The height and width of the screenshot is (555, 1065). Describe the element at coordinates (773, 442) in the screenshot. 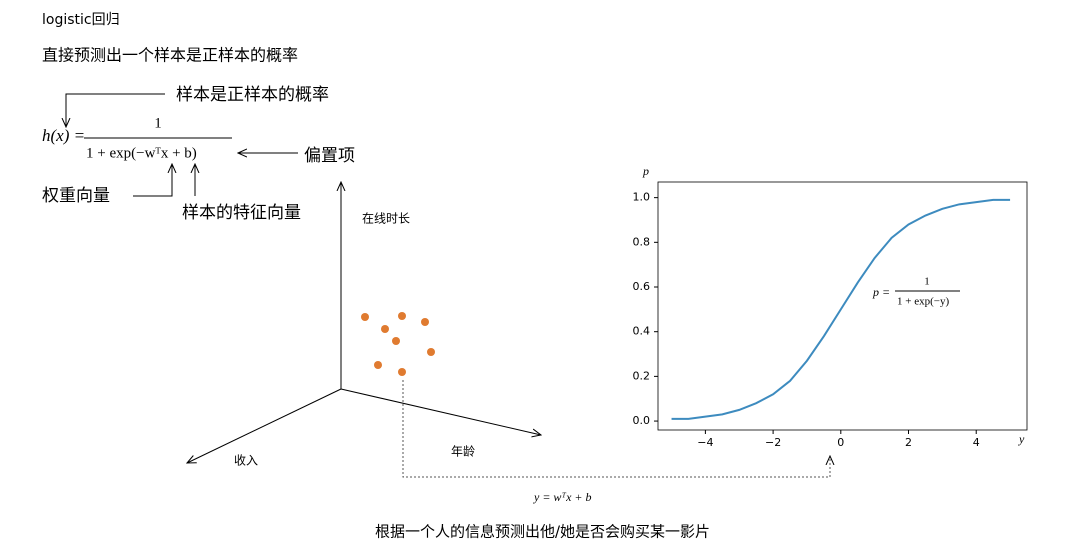

I see `x-tick-label: −2` at that location.